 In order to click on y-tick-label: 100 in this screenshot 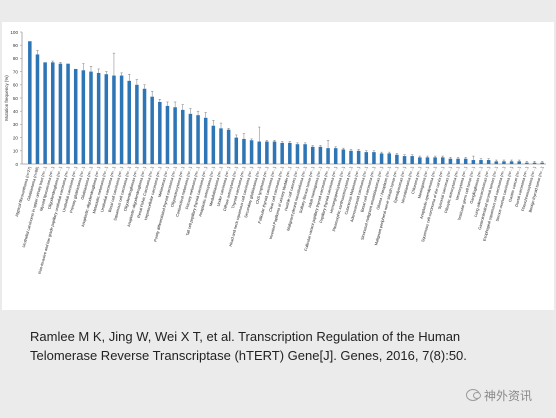, I will do `click(14, 32)`.